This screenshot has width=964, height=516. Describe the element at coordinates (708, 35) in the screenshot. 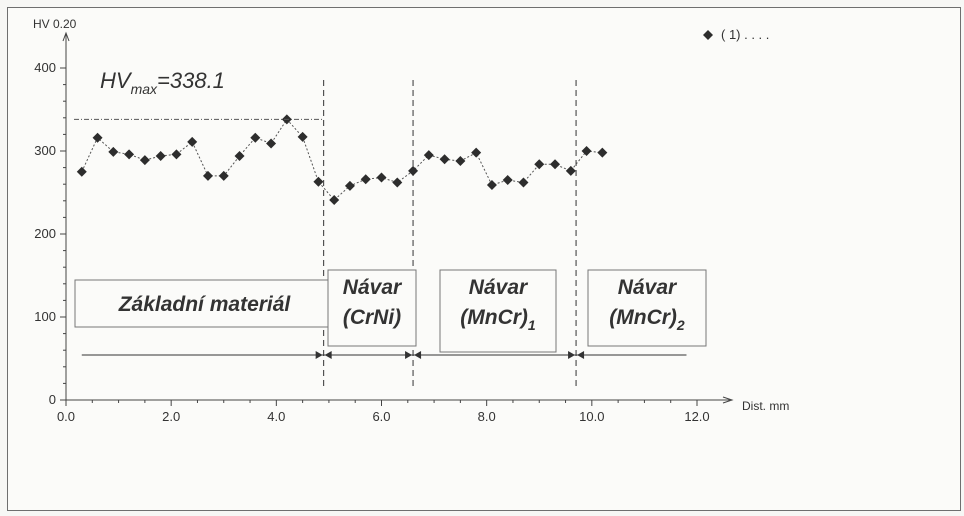

I see `legend-marker` at that location.